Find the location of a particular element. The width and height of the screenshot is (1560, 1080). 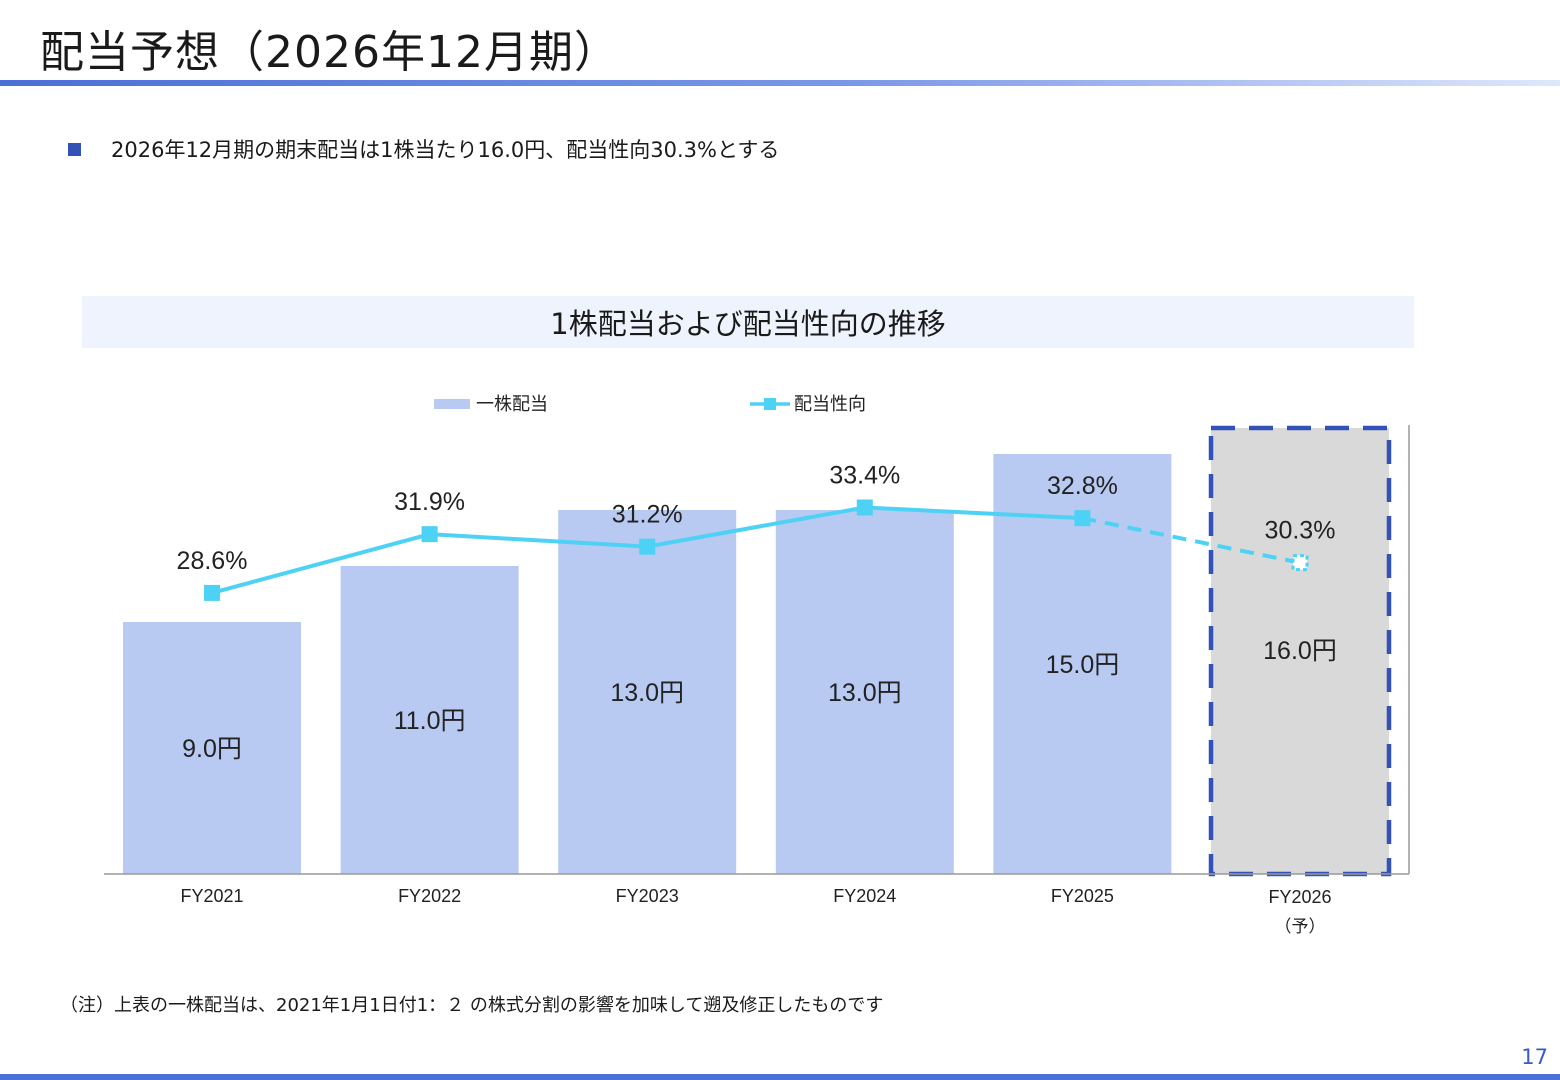

legend-label-payout: 配当性向 is located at coordinates (830, 404).